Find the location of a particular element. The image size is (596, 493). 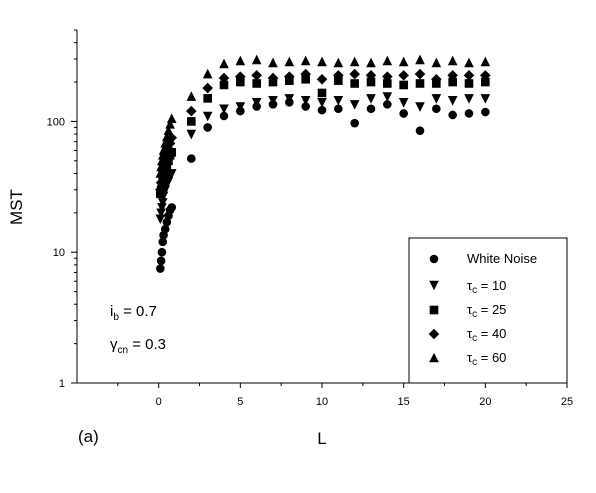

legend-marker-square is located at coordinates (434, 310).